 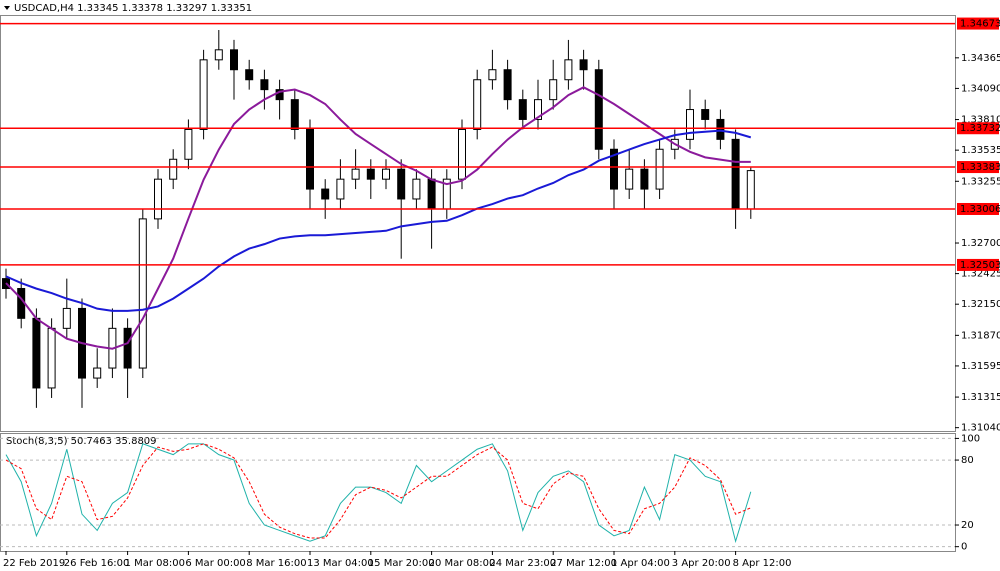 I want to click on level-label: 1.32503, so click(x=980, y=265).